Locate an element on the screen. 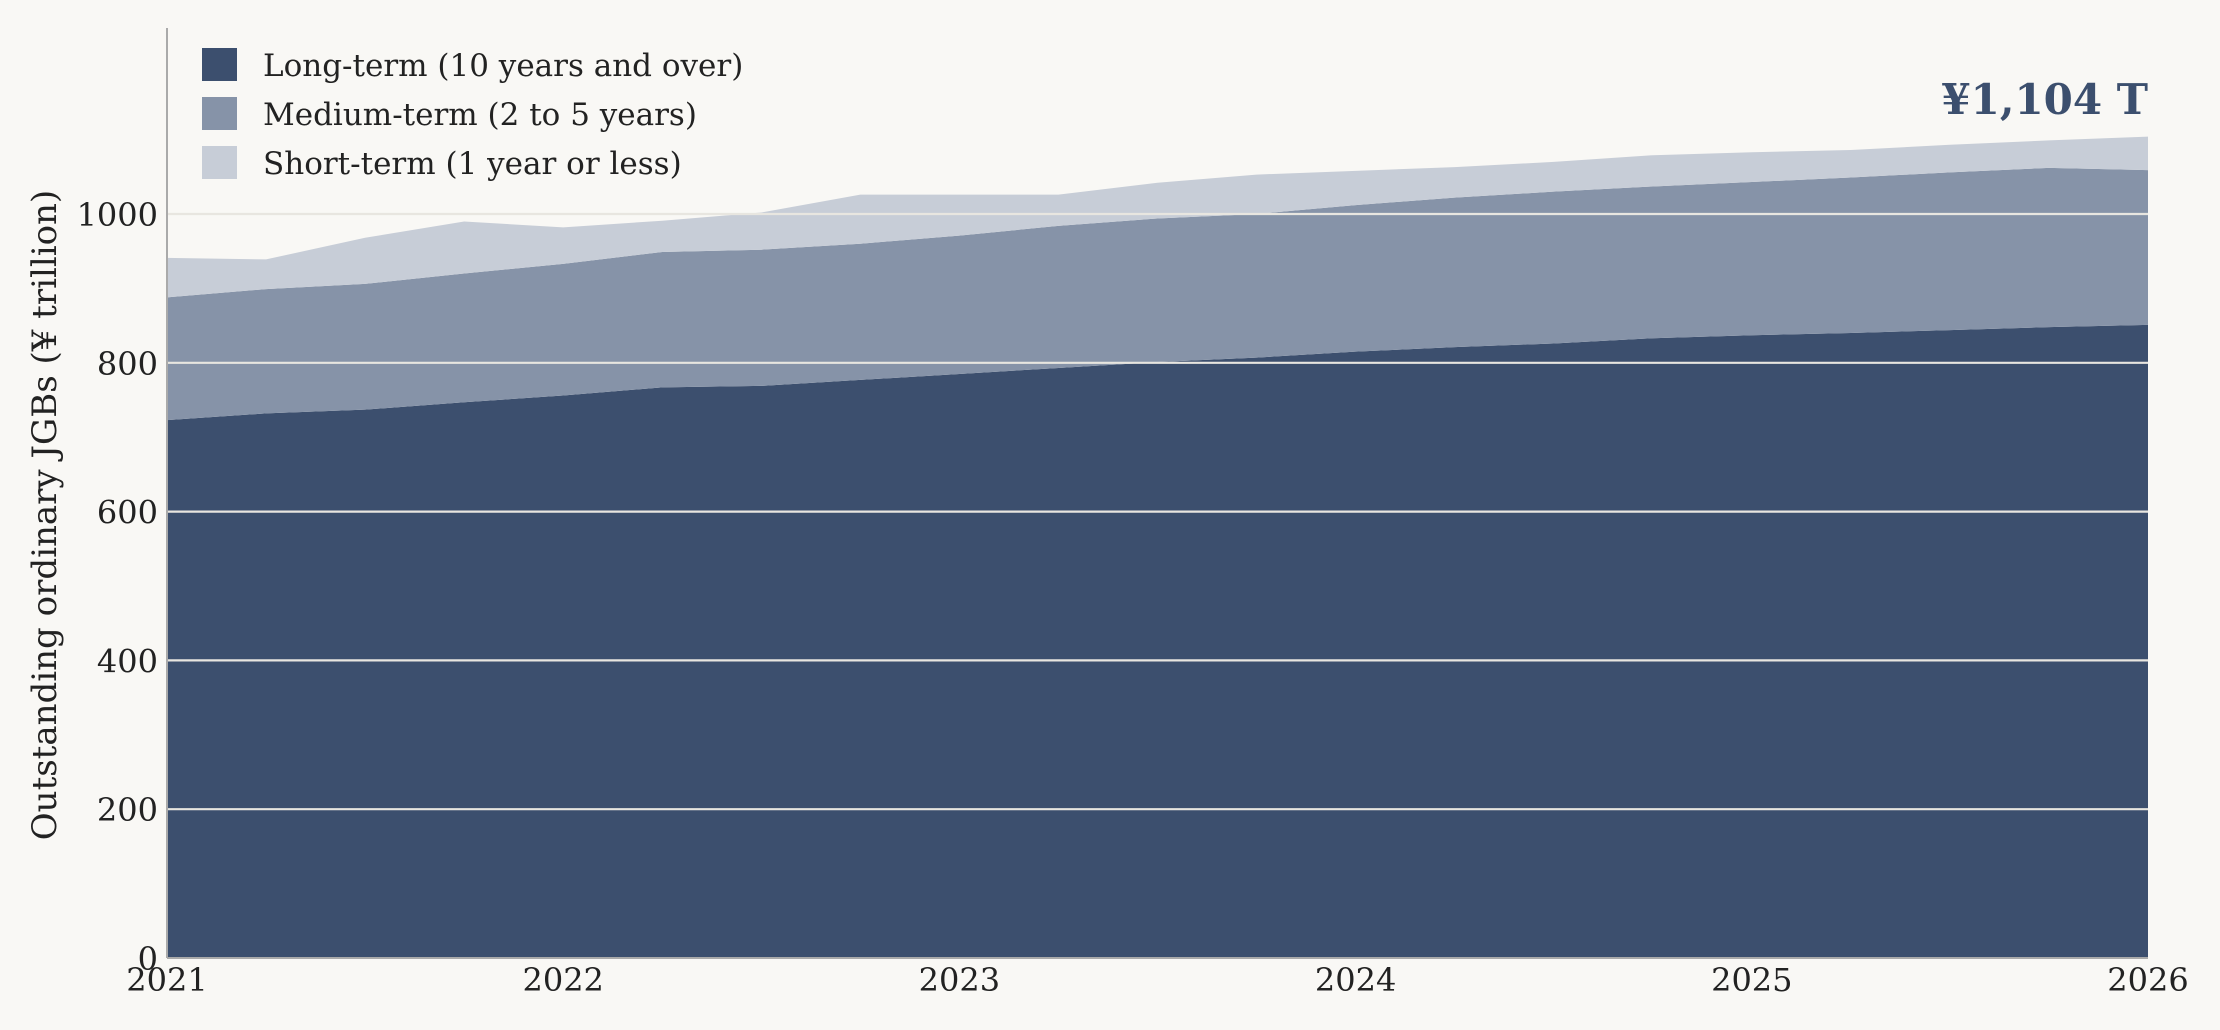  y-tick-label: 0 is located at coordinates (148, 959).